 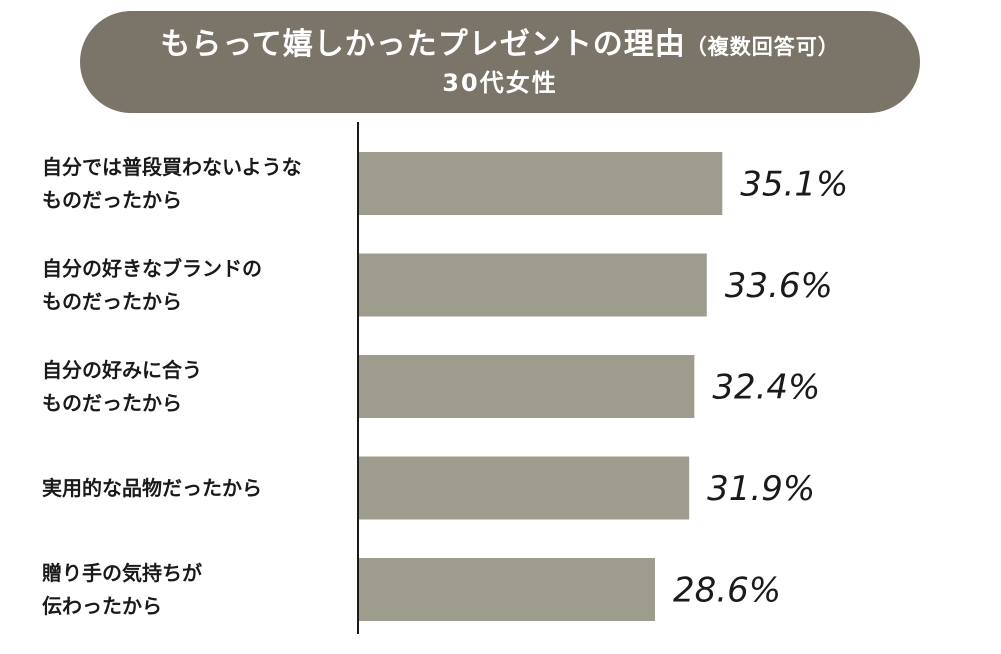 What do you see at coordinates (112, 302) in the screenshot?
I see `category-label-1-line-1: ものだったから` at bounding box center [112, 302].